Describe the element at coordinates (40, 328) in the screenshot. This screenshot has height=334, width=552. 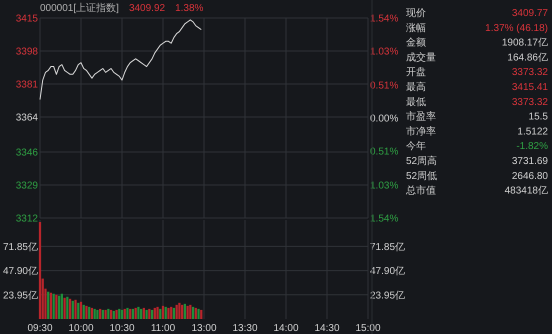
I see `x-tick-label: 09:30` at that location.